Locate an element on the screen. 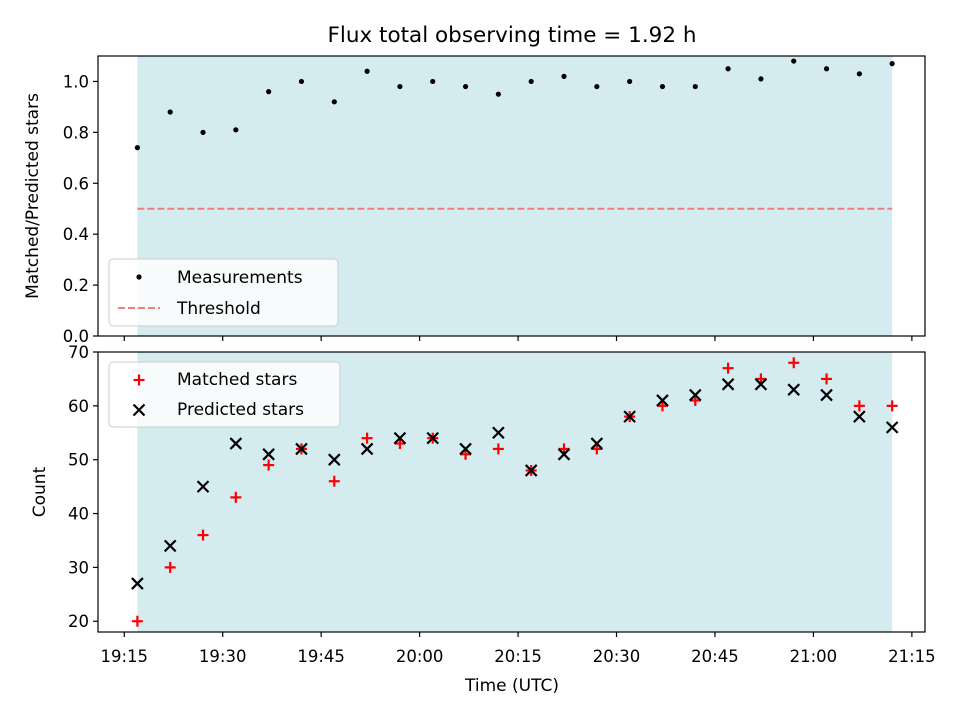 The image size is (960, 720). bottom-legend-box is located at coordinates (224, 394).